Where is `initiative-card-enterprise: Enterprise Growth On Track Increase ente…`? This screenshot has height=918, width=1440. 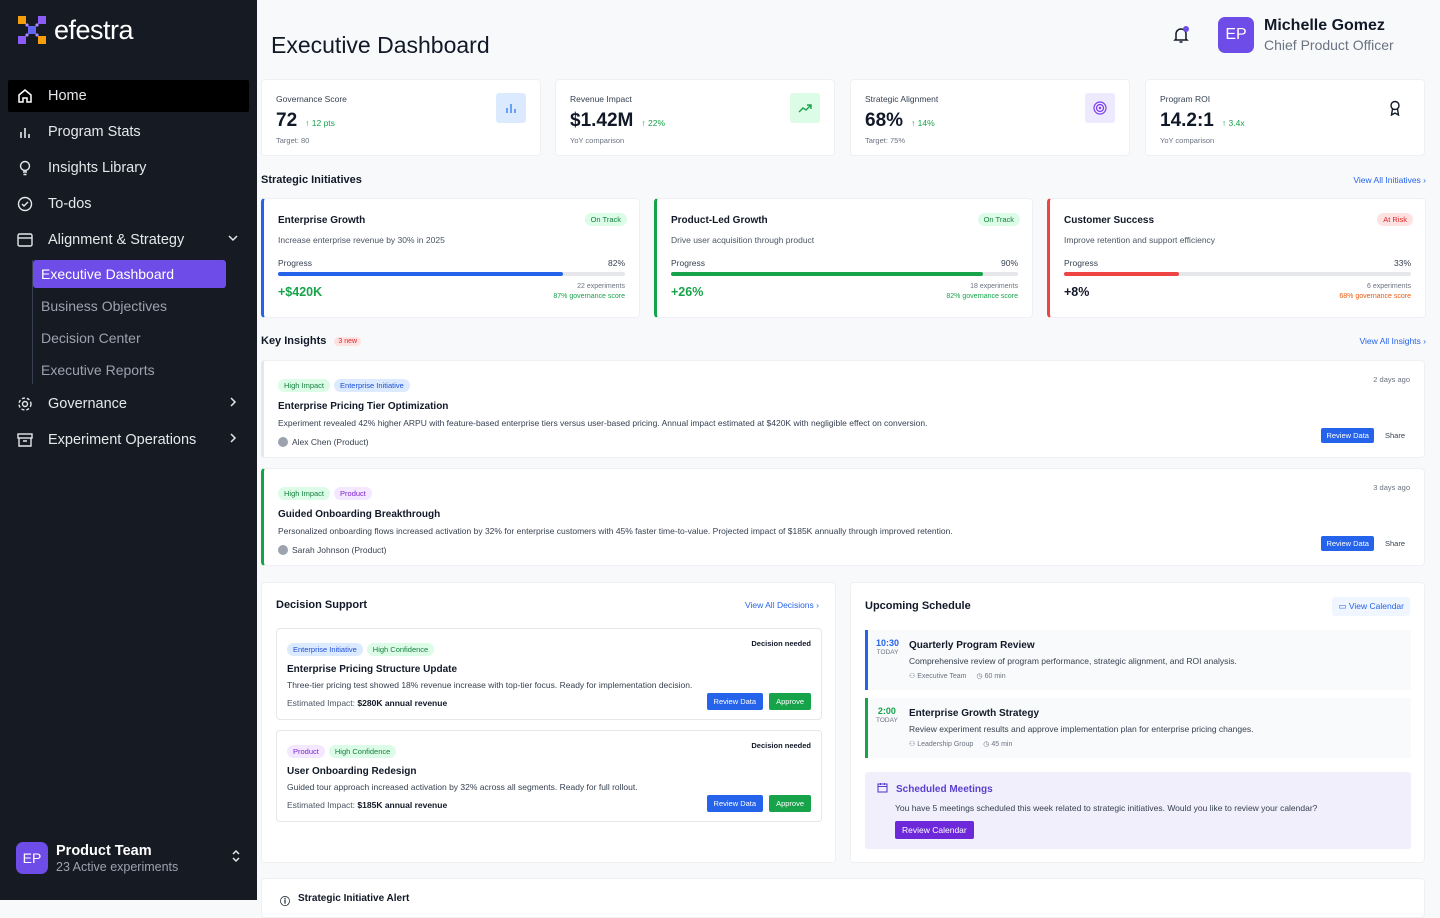 initiative-card-enterprise: Enterprise Growth On Track Increase ente… is located at coordinates (450, 258).